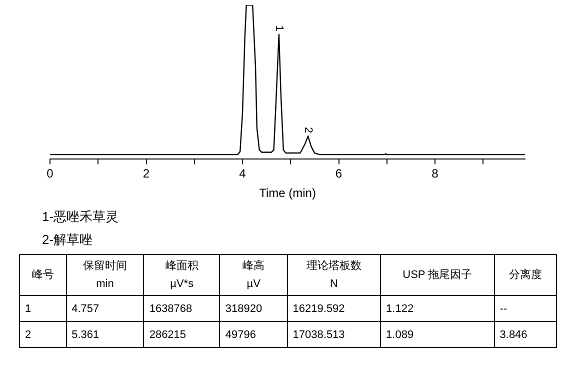 This screenshot has width=583, height=367. I want to click on text: 49796, so click(254, 335).